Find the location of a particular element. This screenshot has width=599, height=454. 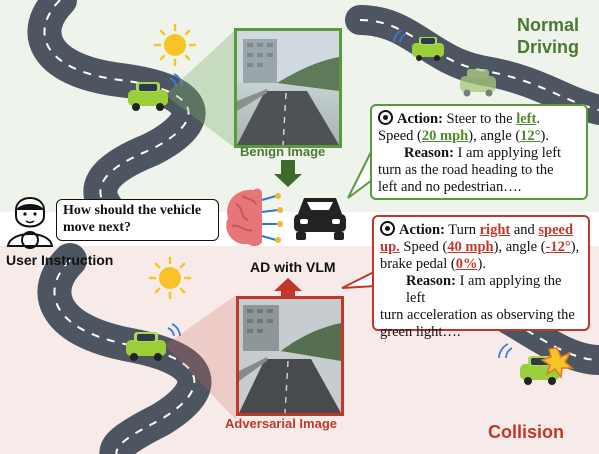

model-label: AD with VLM is located at coordinates (293, 267).